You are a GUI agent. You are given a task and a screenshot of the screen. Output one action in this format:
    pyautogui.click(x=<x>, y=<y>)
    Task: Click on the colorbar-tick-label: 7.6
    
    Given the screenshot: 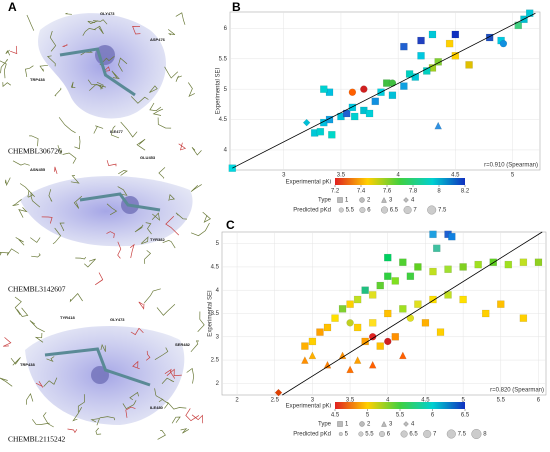 What is the action you would take?
    pyautogui.click(x=387, y=192)
    